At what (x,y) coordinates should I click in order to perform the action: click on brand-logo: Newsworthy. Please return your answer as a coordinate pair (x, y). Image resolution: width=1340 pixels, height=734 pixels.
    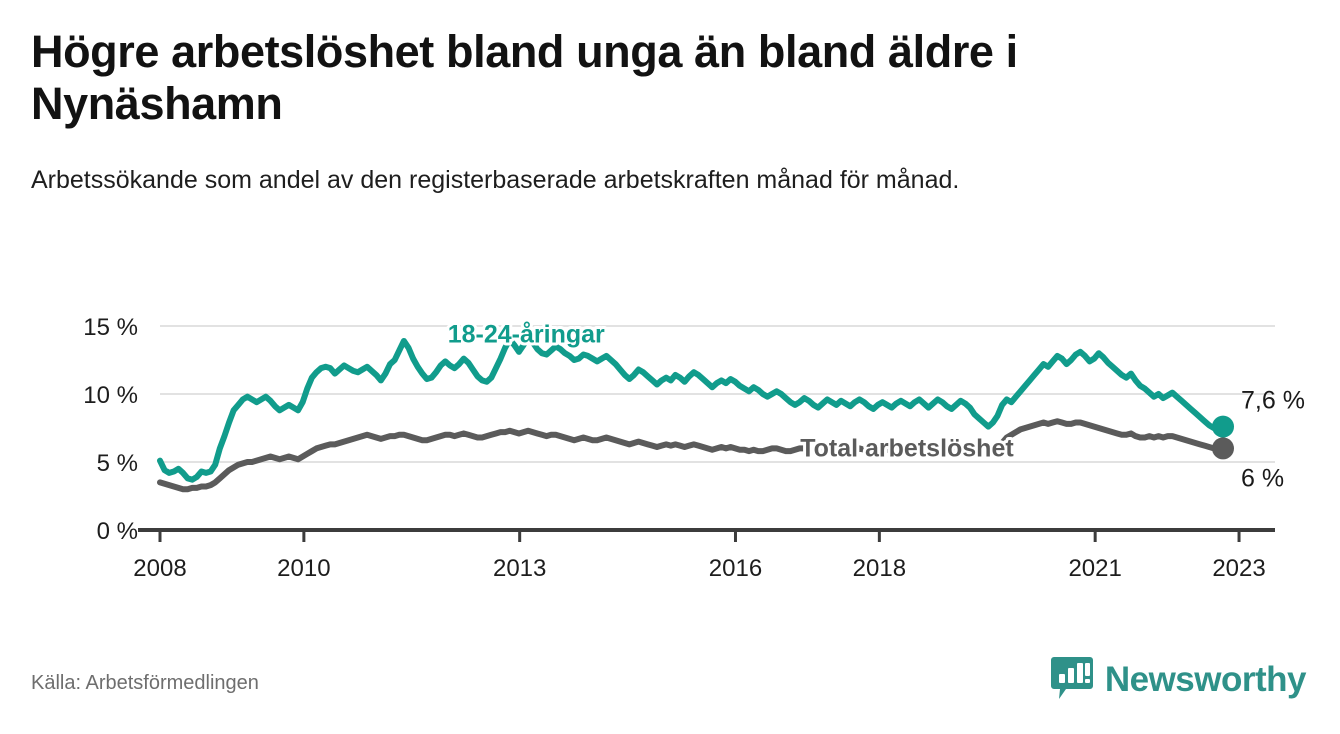
    Looking at the image, I should click on (1178, 679).